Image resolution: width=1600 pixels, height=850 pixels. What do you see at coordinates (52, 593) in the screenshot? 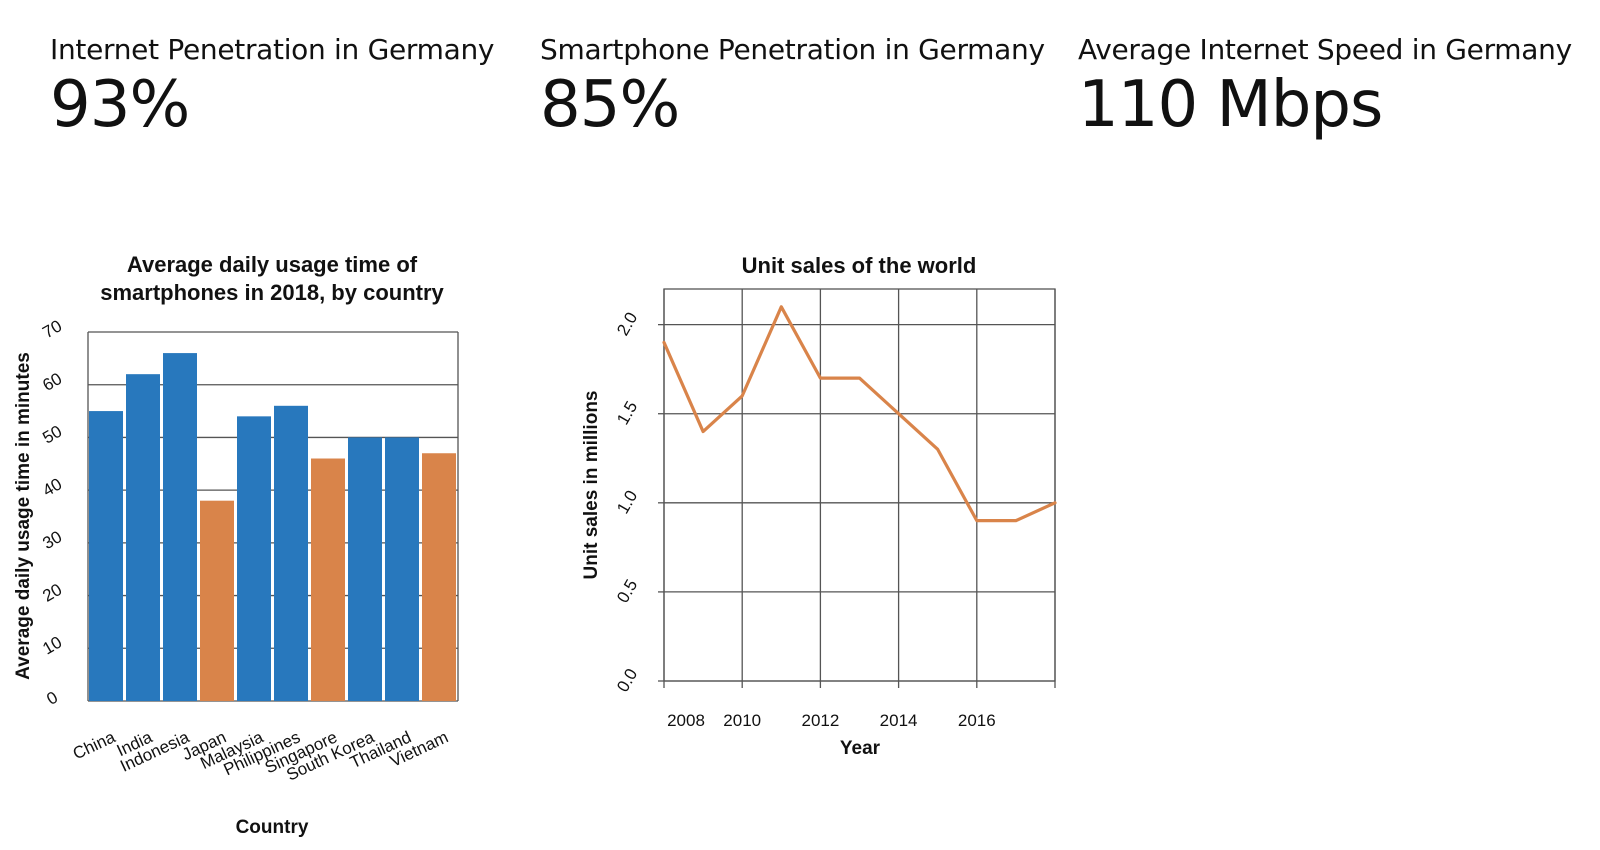
I see `bar-chart-y-tick-label: 20` at bounding box center [52, 593].